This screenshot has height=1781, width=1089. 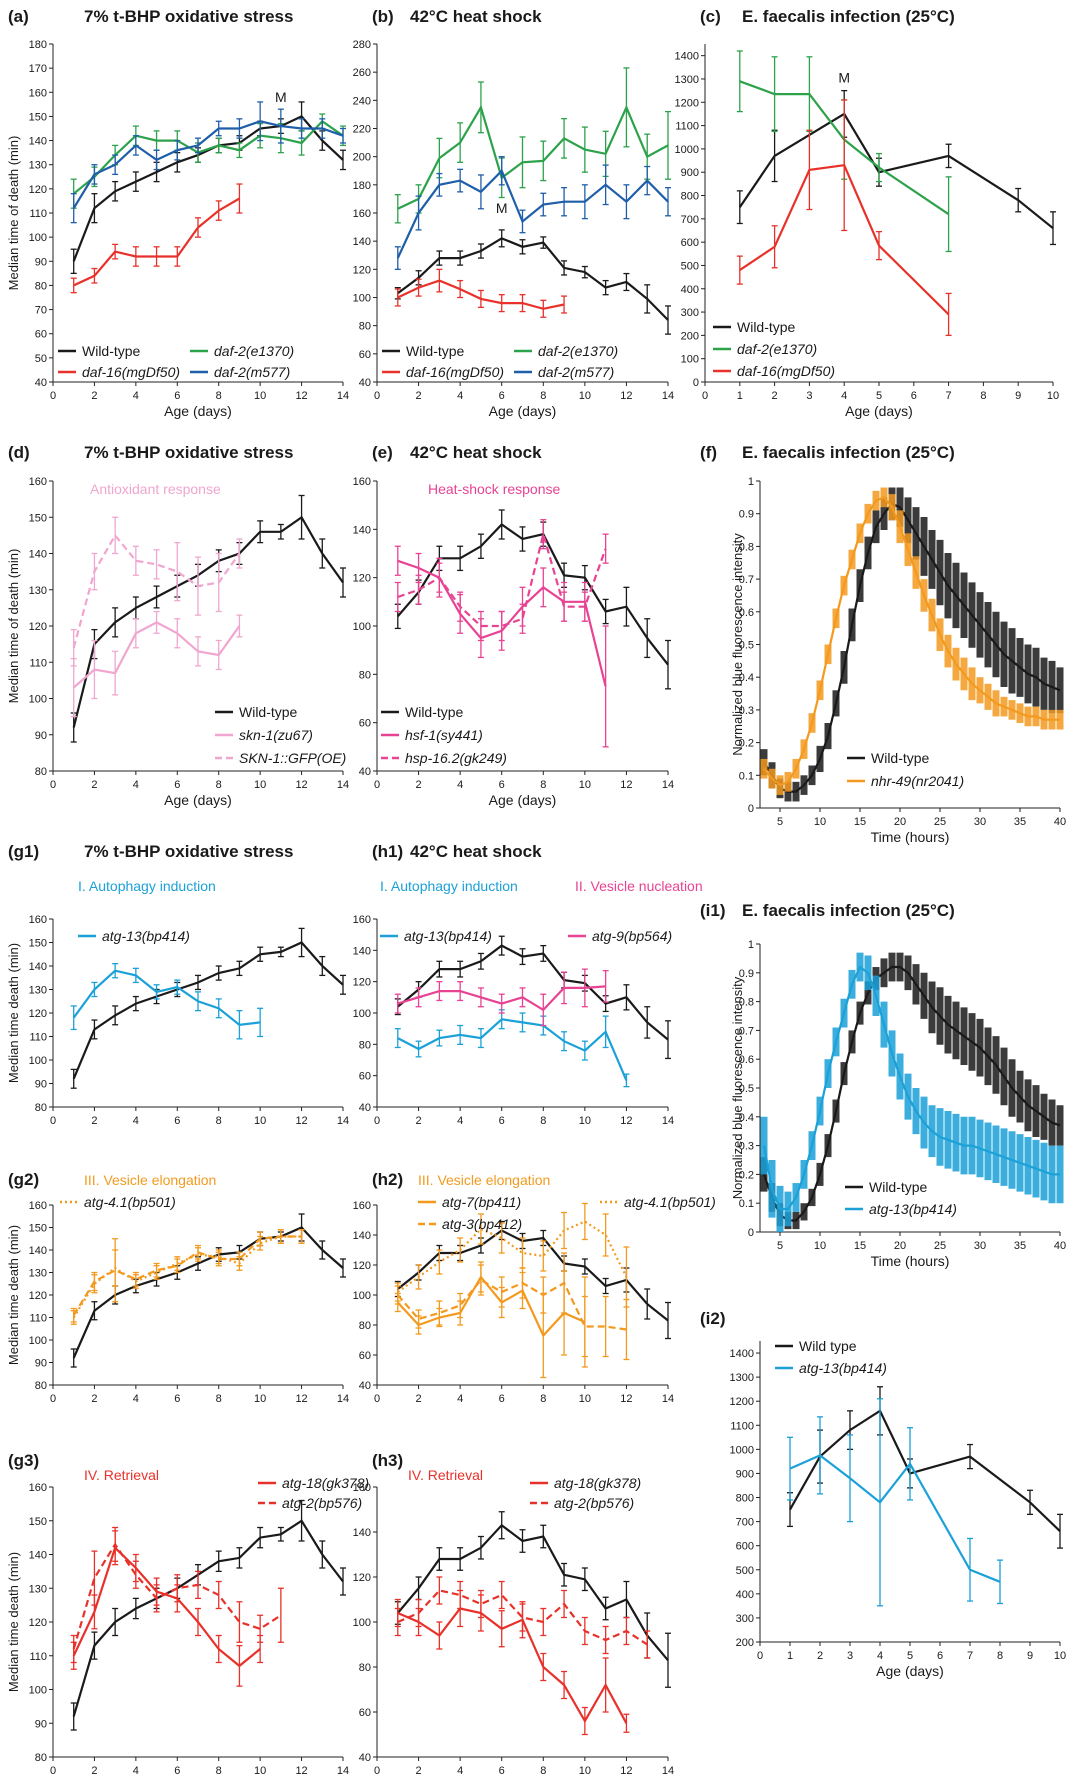 I want to click on y-tick-label: 0.6, so click(x=746, y=613).